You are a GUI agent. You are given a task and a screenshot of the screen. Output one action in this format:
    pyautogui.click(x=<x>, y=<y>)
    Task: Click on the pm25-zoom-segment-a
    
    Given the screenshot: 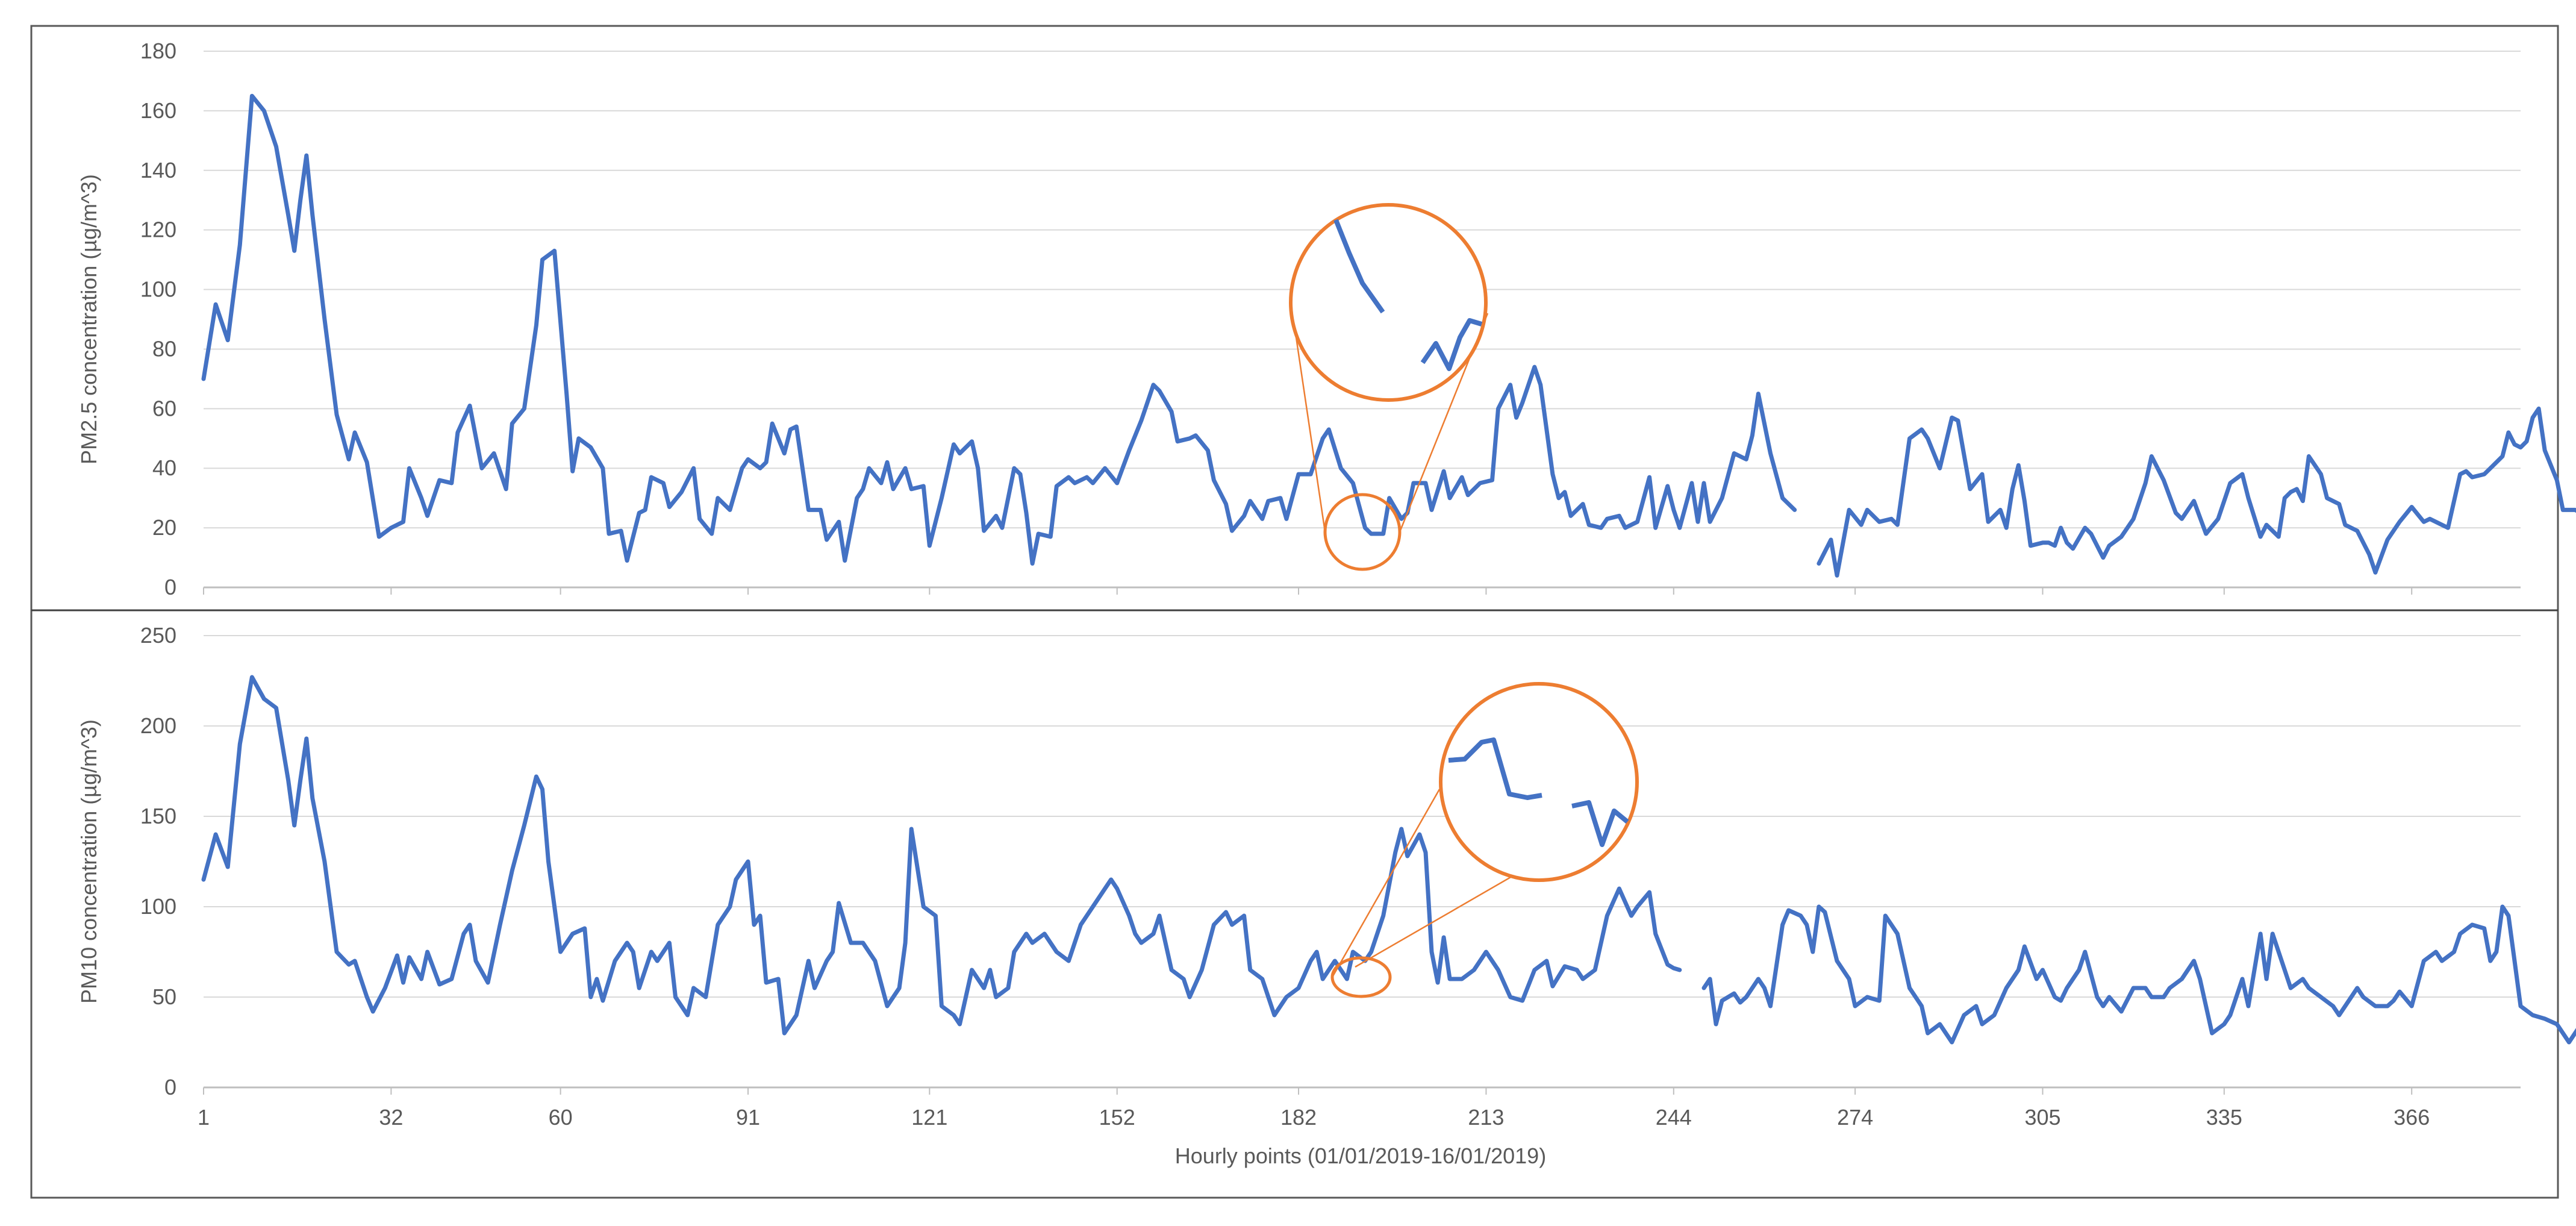 What is the action you would take?
    pyautogui.click(x=1359, y=266)
    